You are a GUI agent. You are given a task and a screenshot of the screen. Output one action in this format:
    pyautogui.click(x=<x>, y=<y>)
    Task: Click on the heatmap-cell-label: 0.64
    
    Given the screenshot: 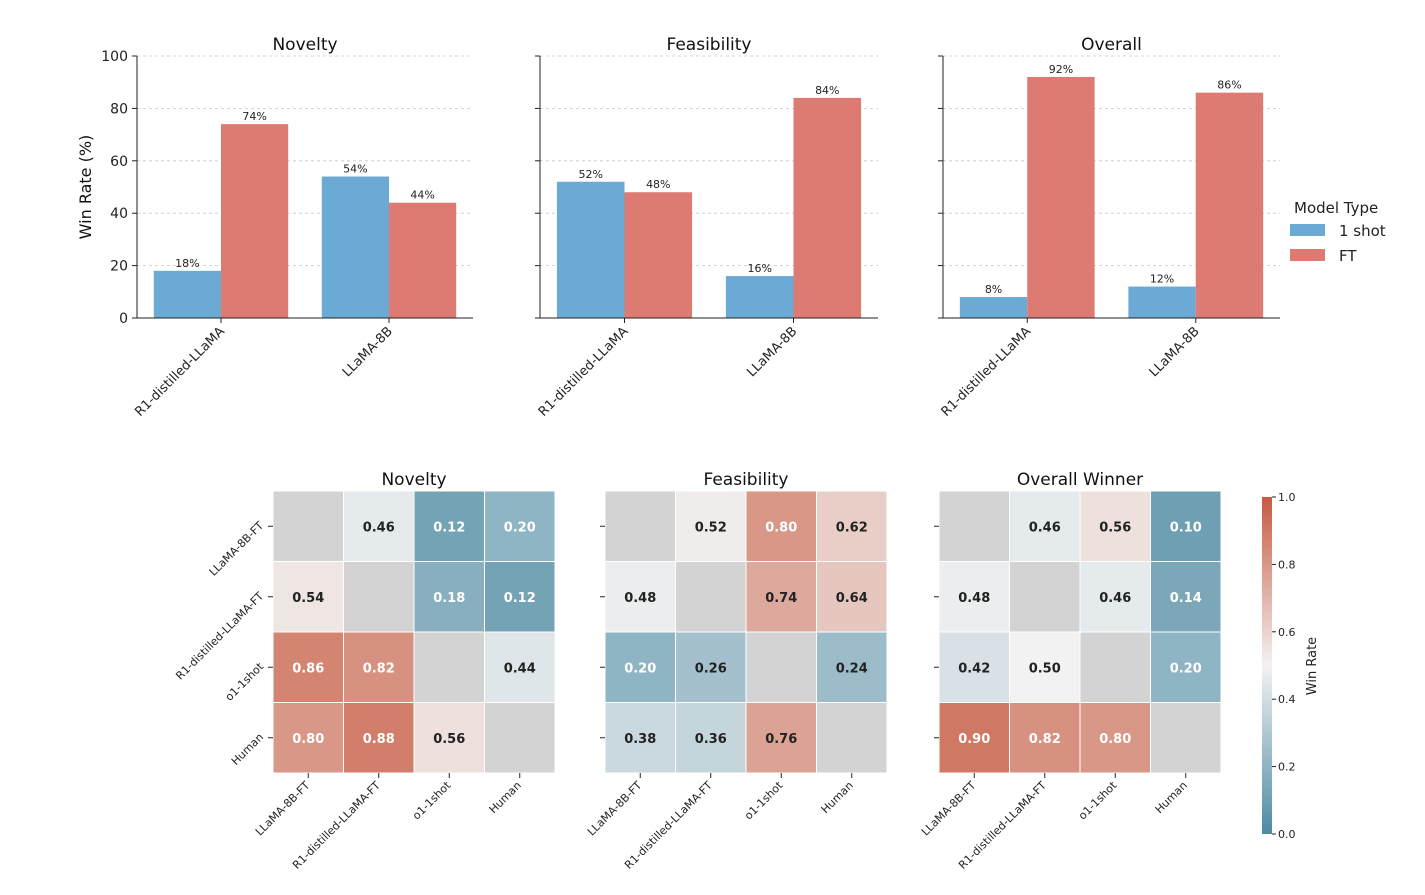 What is the action you would take?
    pyautogui.click(x=852, y=598)
    